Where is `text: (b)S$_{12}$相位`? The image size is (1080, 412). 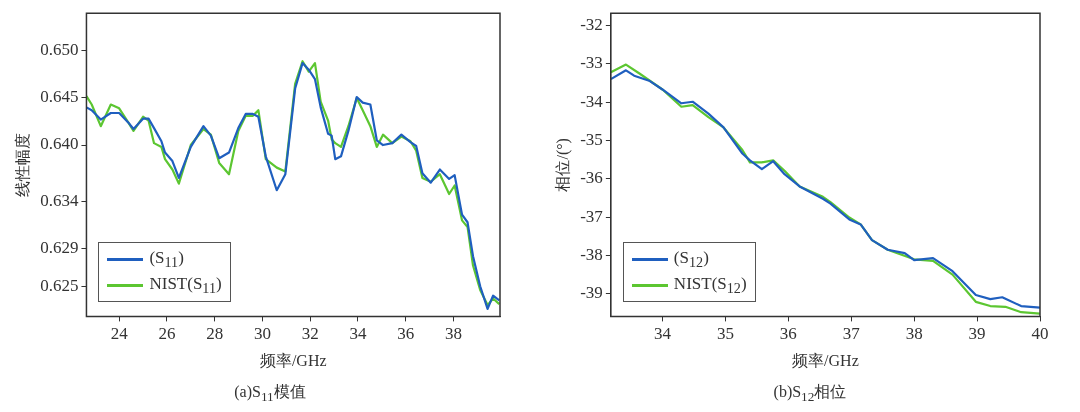 text: (b)S$_{12}$相位 is located at coordinates (810, 394).